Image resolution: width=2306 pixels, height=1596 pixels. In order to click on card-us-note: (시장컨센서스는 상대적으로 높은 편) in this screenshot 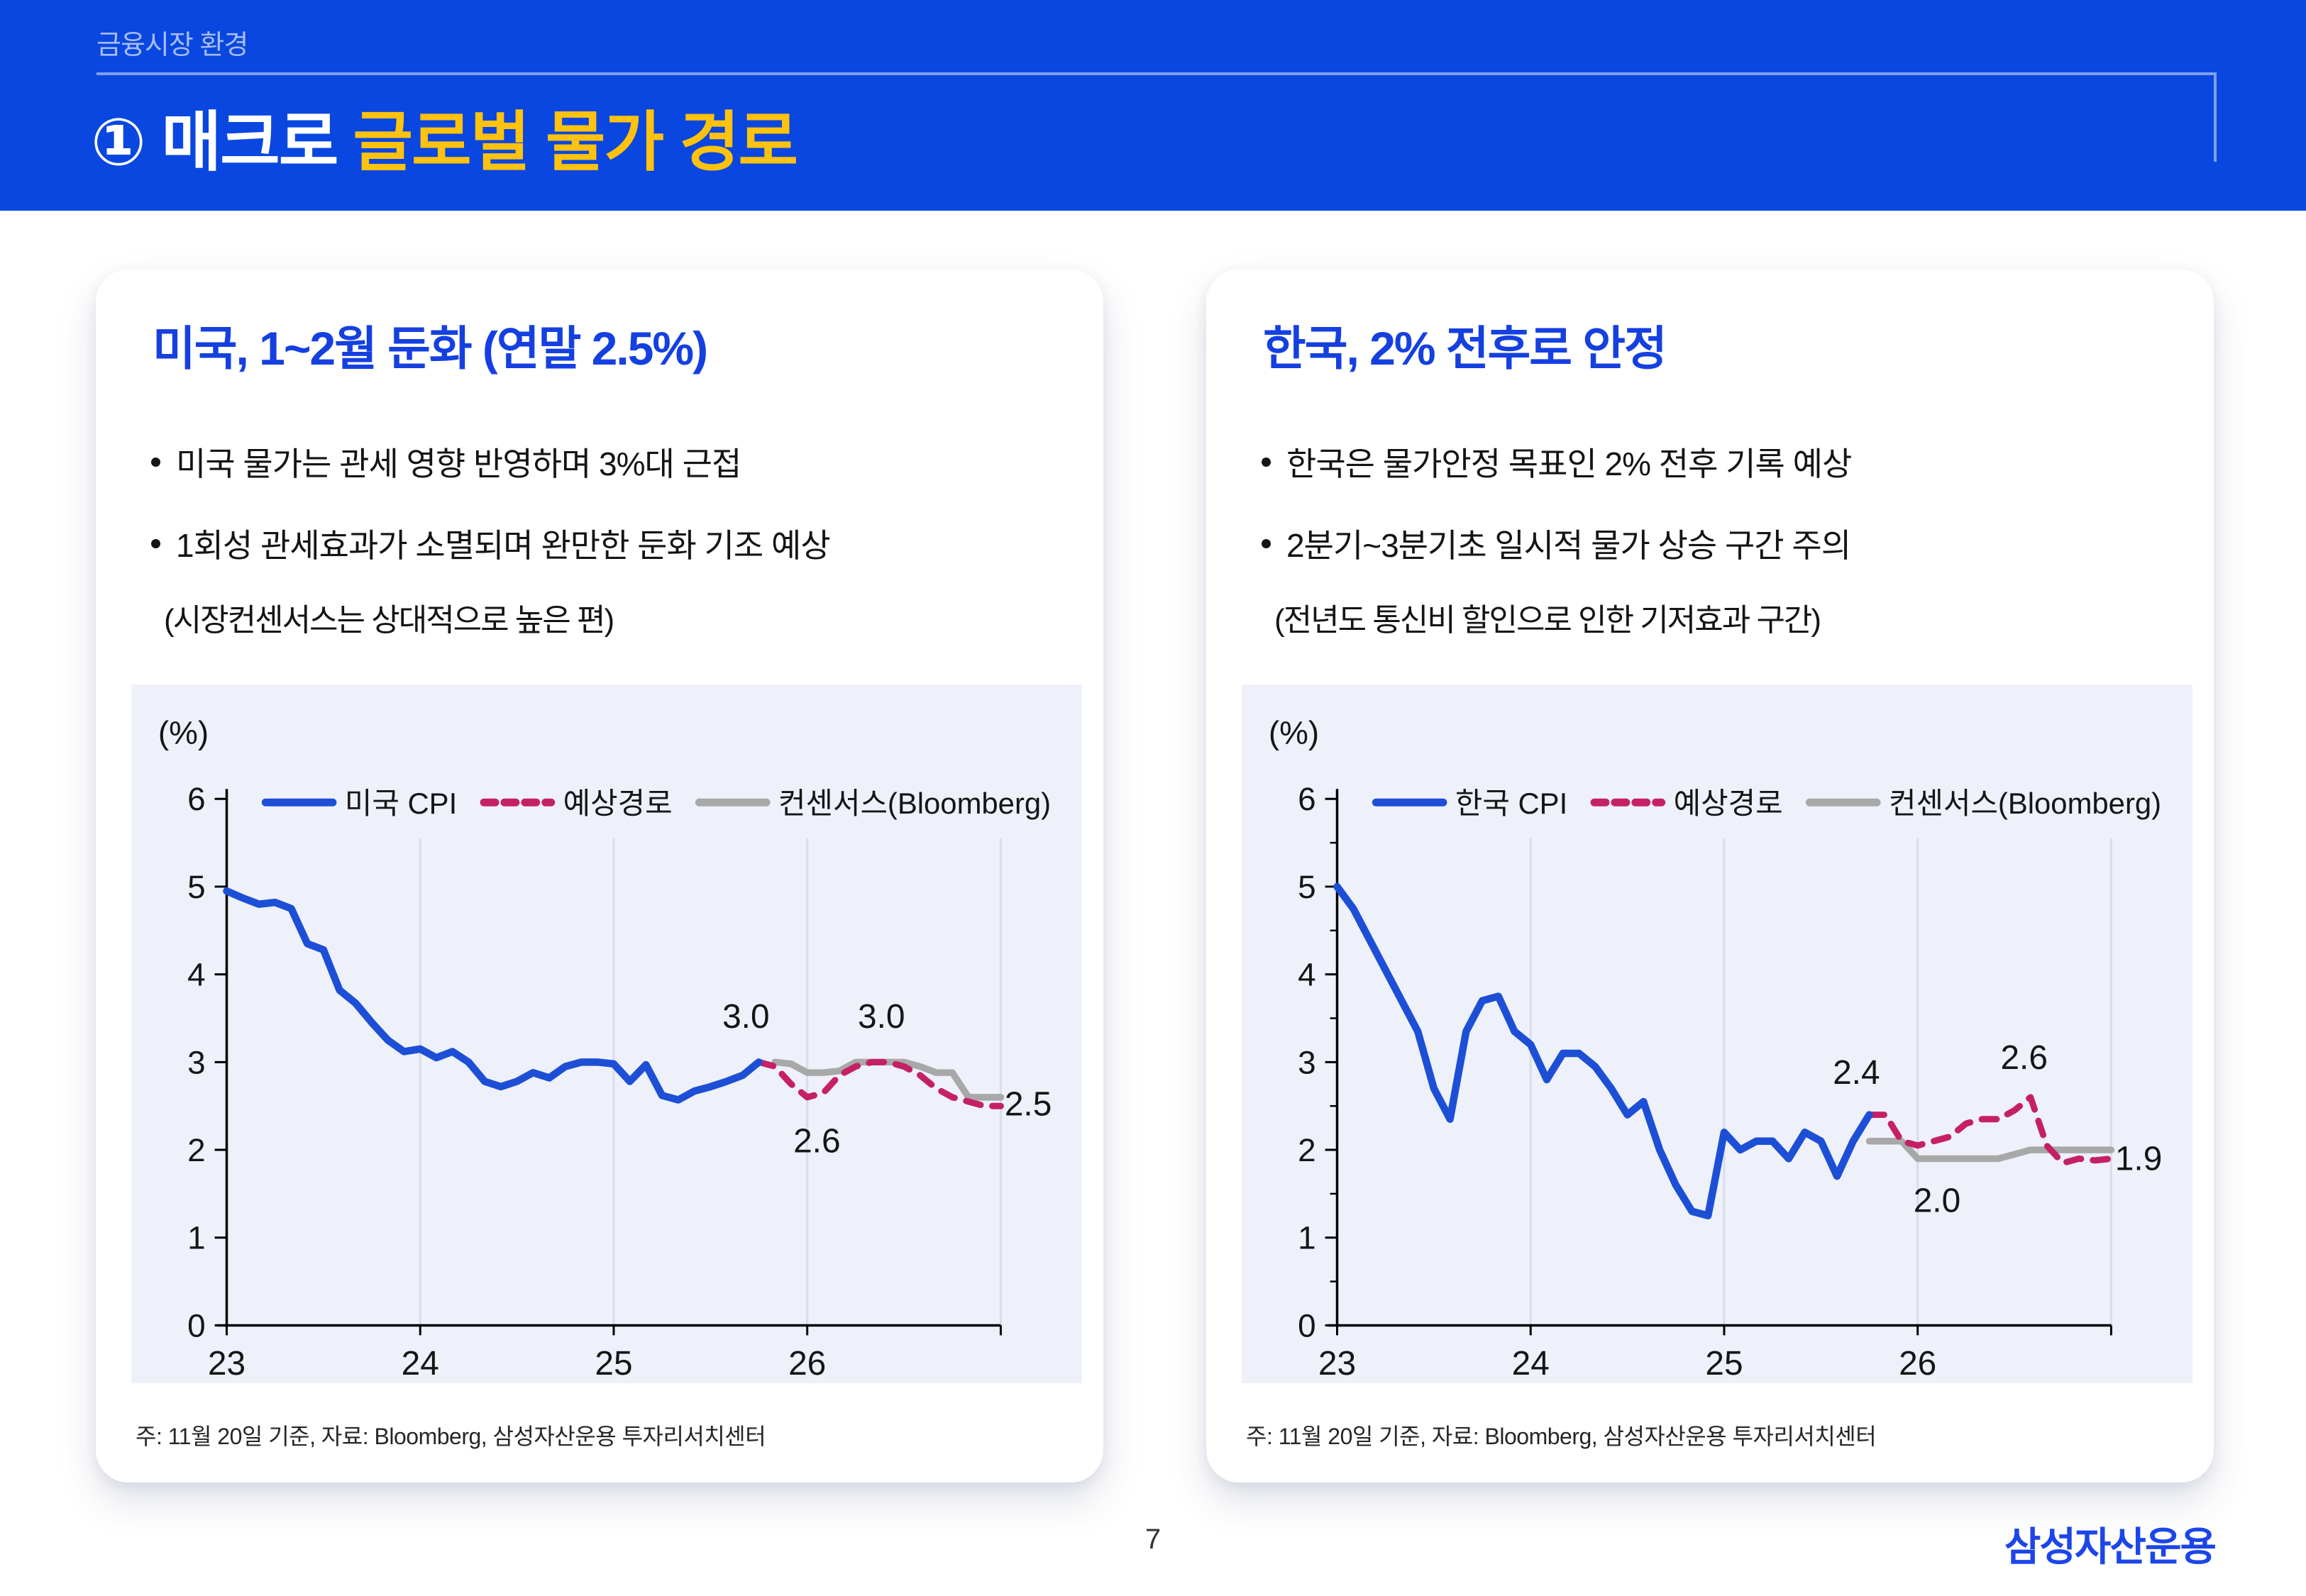, I will do `click(389, 620)`.